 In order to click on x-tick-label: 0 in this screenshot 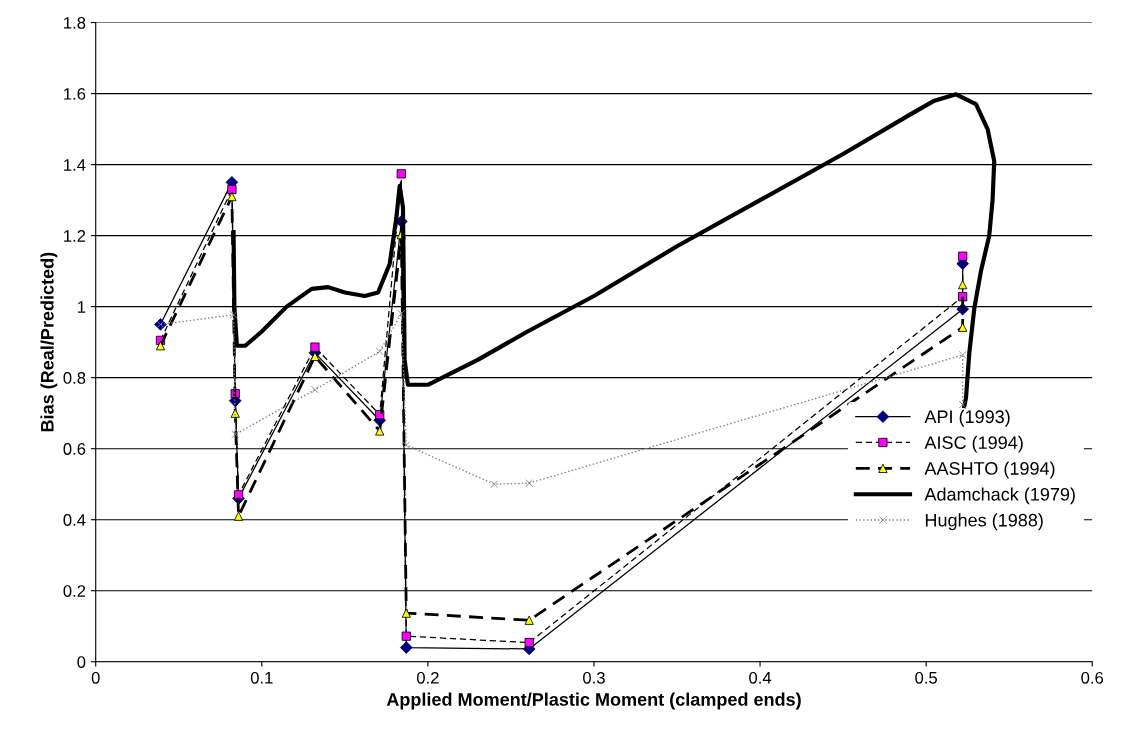, I will do `click(95, 677)`.